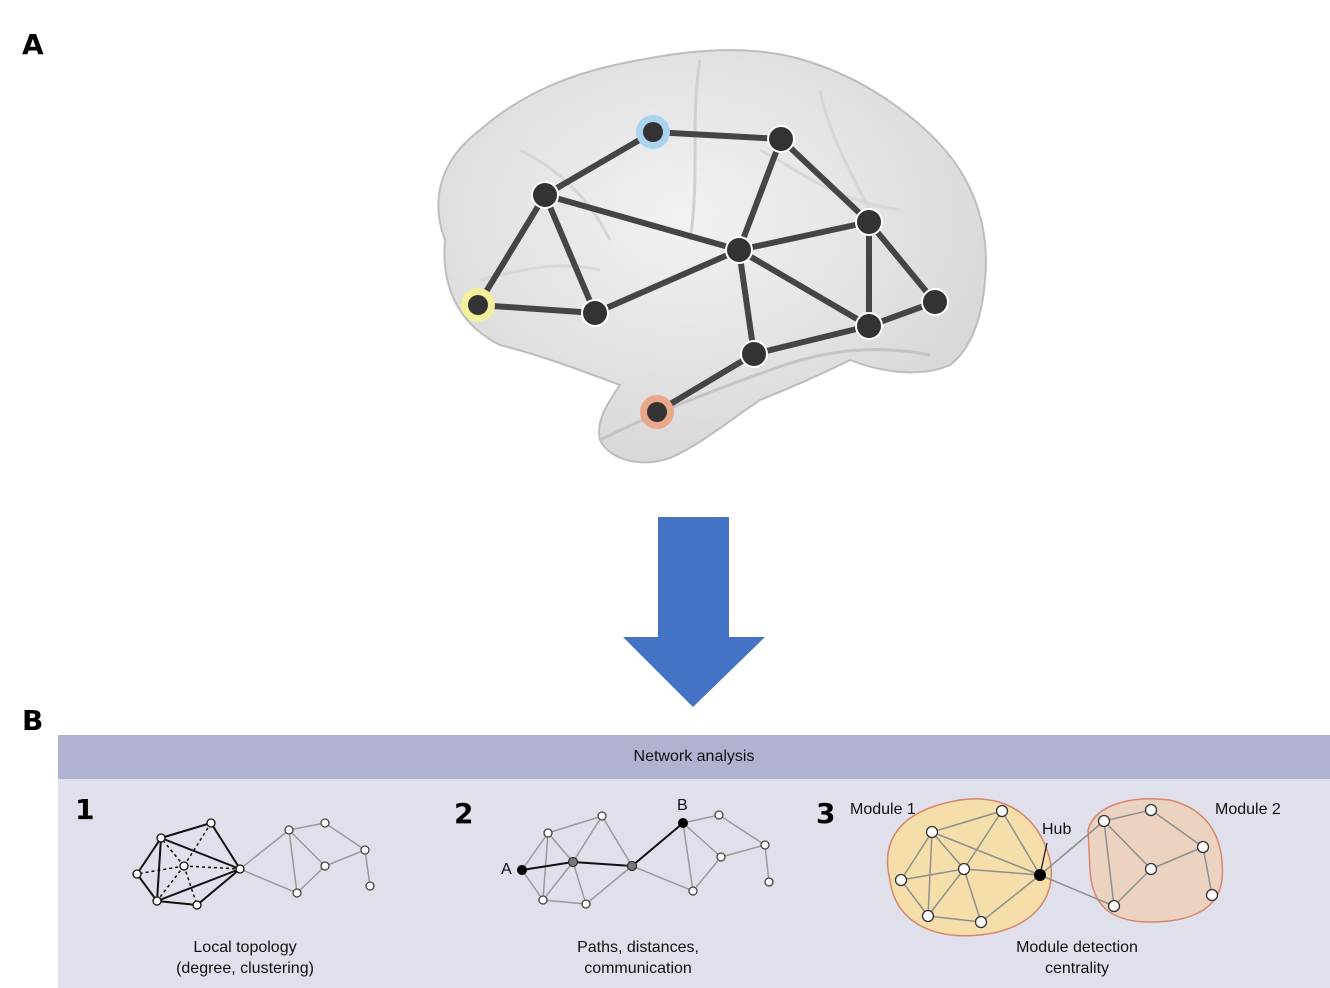 The width and height of the screenshot is (1330, 988). What do you see at coordinates (638, 958) in the screenshot?
I see `item-2-caption: Paths, distances, communication` at bounding box center [638, 958].